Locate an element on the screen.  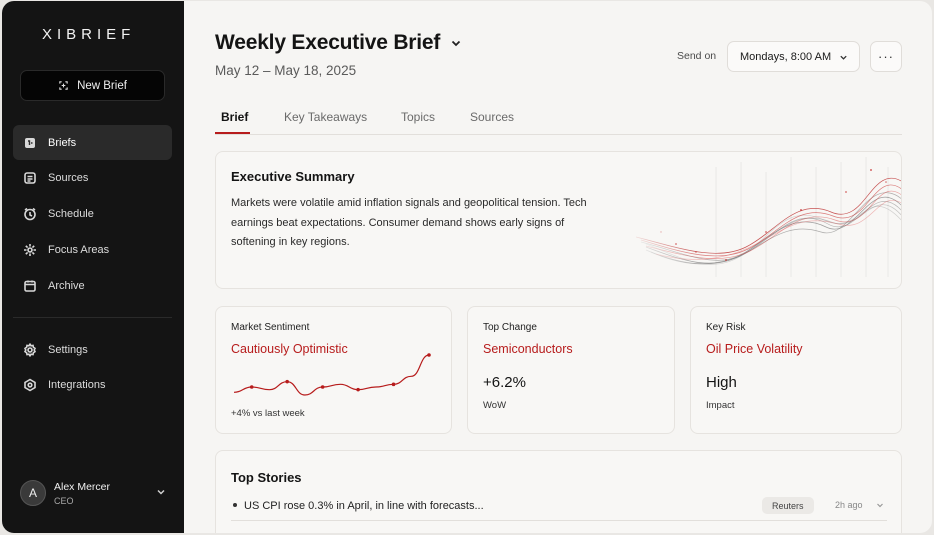
bullet-icon is located at coordinates (235, 505).